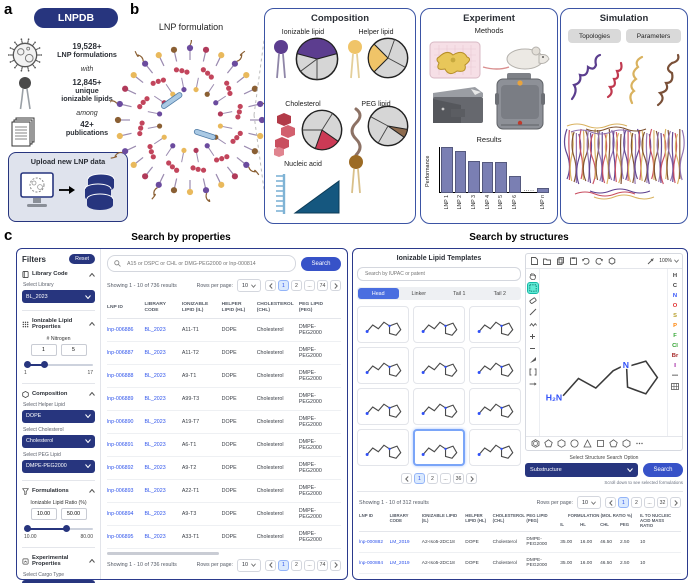 This screenshot has height=583, width=690. Describe the element at coordinates (662, 502) in the screenshot. I see `page-button: 32` at that location.